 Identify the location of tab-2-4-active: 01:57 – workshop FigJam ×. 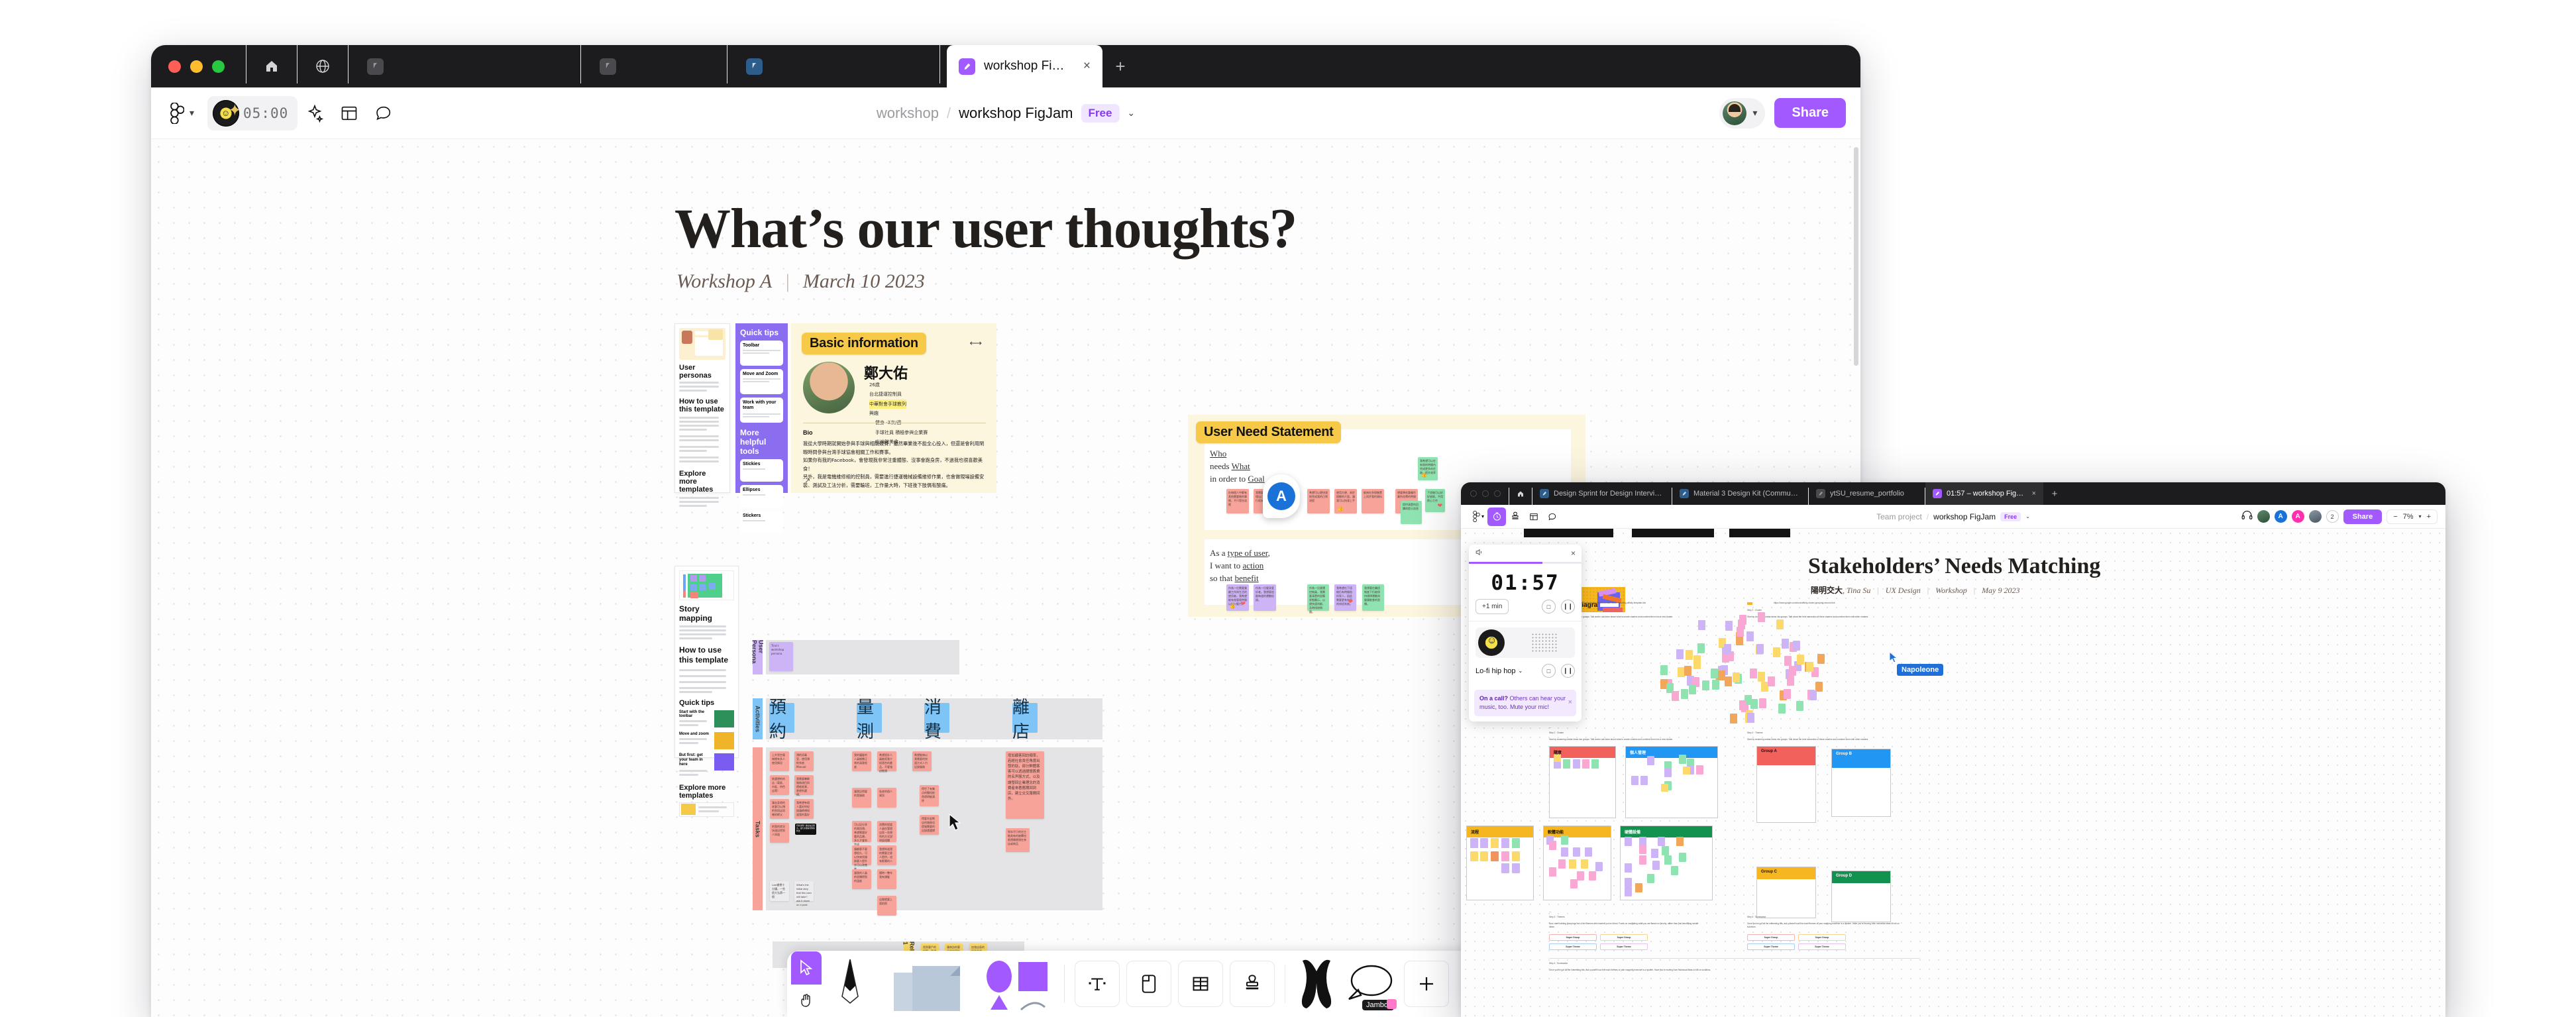
(1984, 494).